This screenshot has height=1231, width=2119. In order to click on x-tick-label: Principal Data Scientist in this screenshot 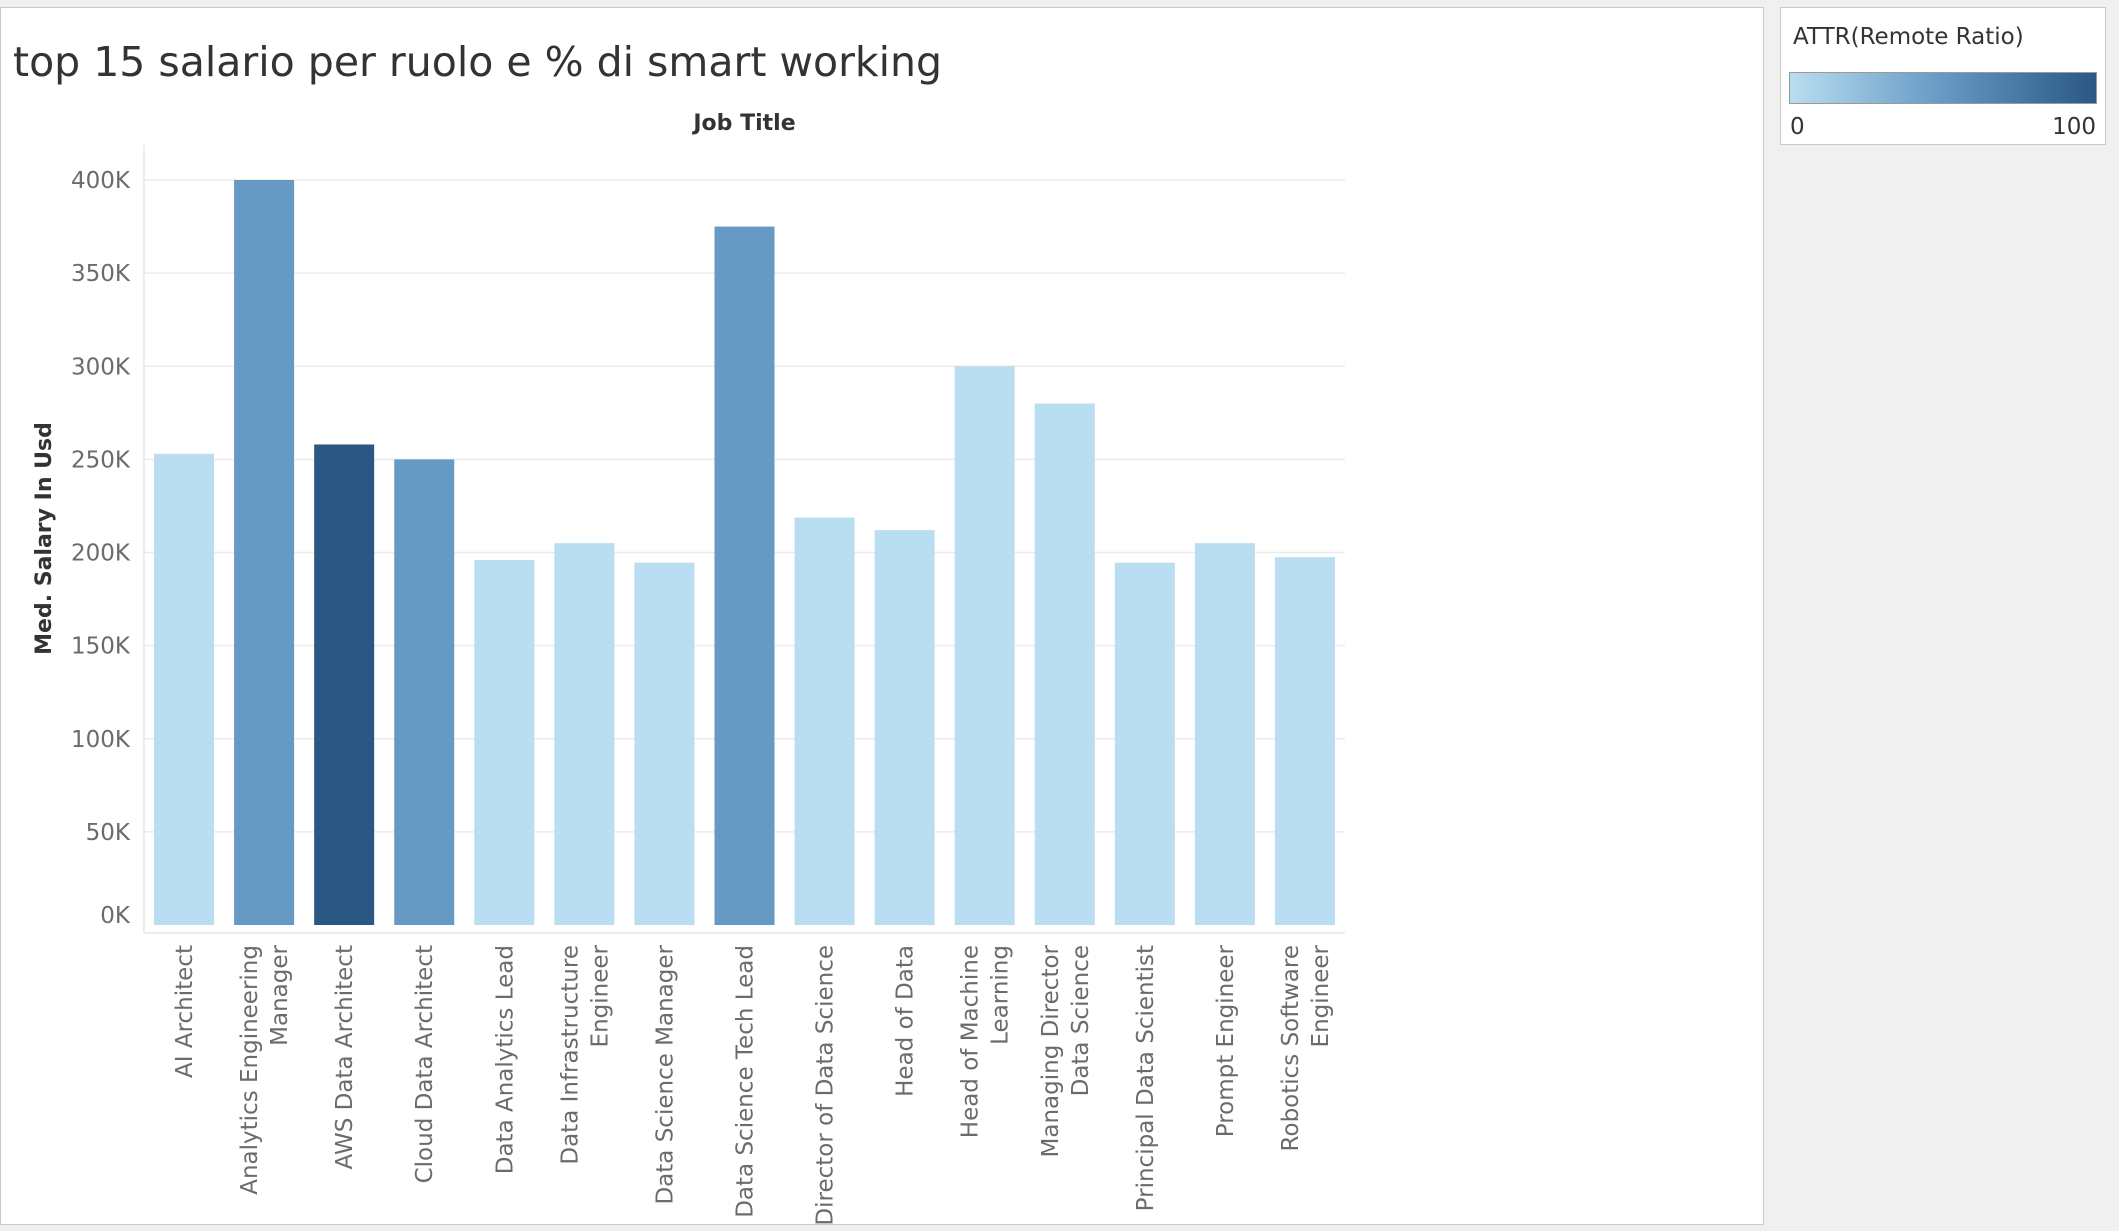, I will do `click(1146, 1078)`.